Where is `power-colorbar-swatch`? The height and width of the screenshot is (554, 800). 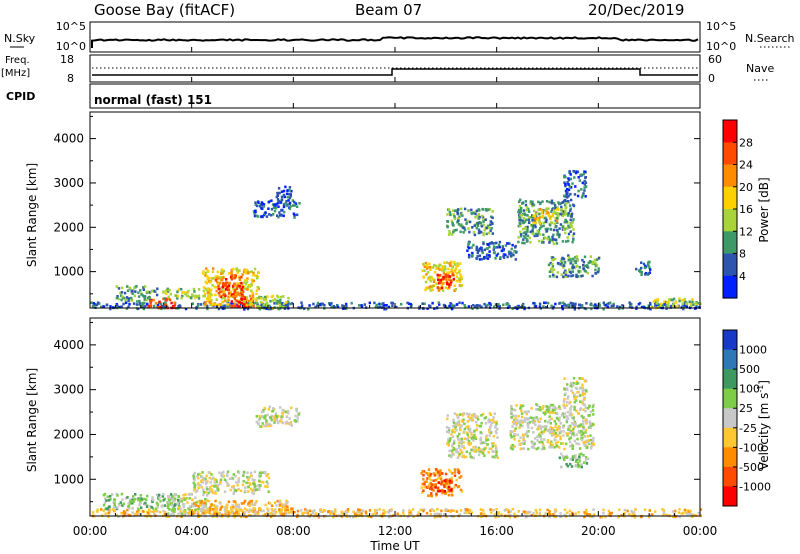 power-colorbar-swatch is located at coordinates (730, 198).